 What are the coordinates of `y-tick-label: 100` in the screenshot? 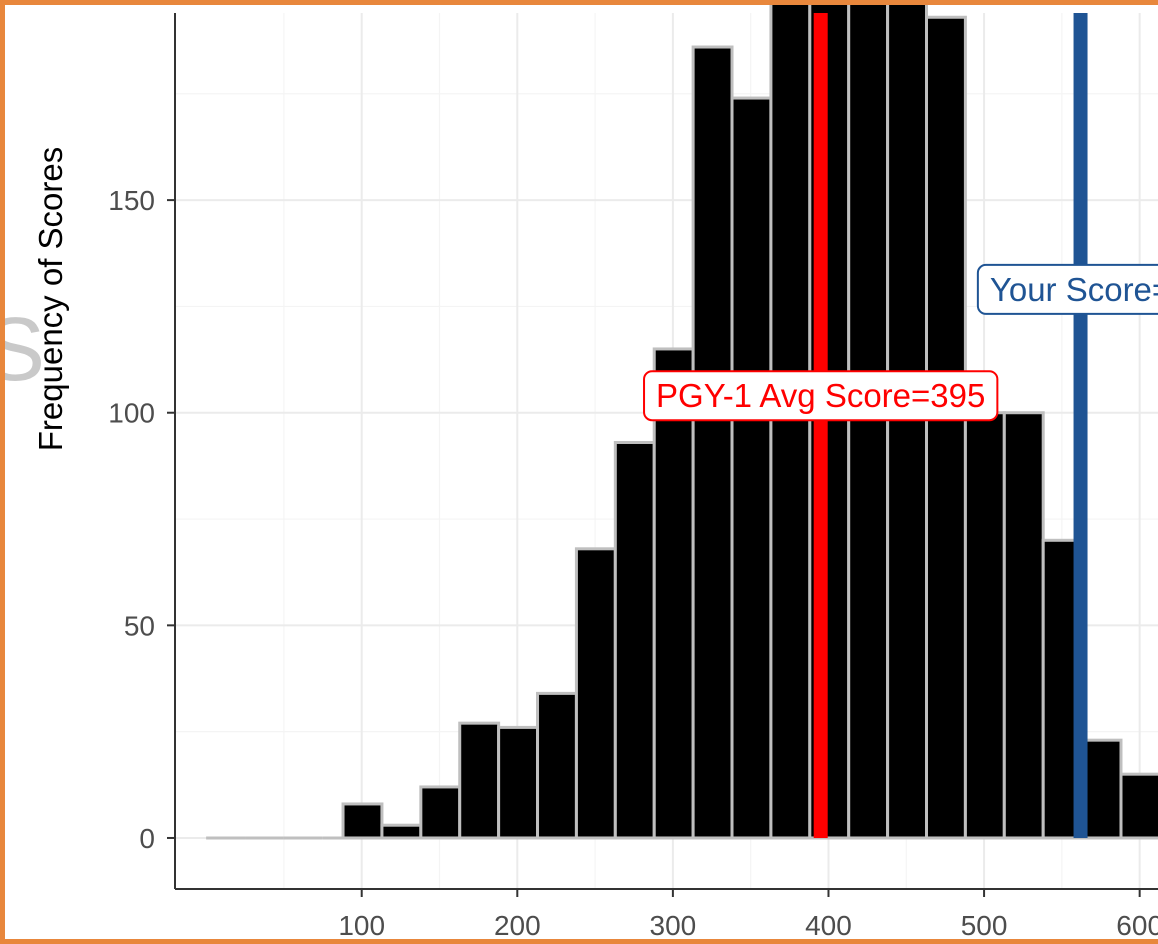 It's located at (131, 413).